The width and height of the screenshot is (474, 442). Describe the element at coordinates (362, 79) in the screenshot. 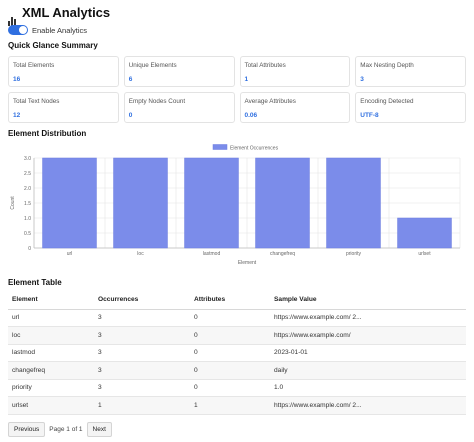

I see `card-value: 3` at that location.